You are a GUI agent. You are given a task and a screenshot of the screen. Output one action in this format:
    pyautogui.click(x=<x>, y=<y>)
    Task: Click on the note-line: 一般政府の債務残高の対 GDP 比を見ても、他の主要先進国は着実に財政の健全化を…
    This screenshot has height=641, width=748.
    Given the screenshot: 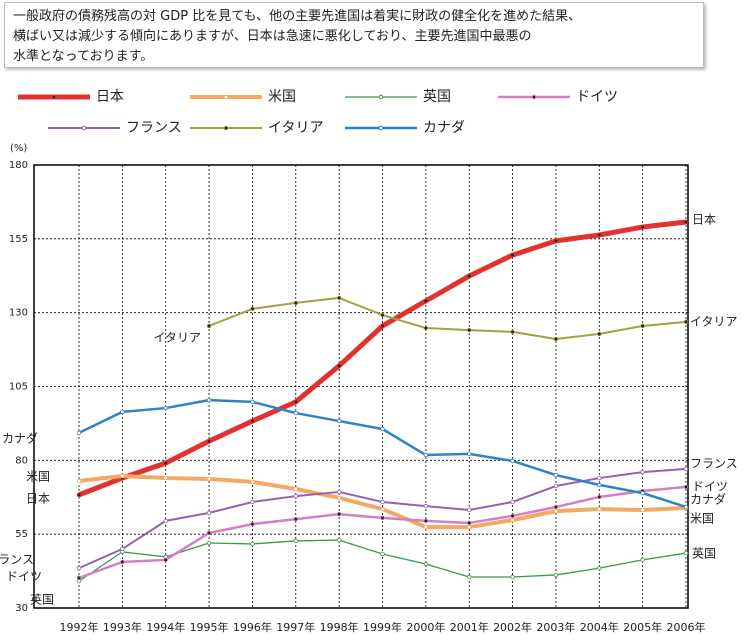 What is the action you would take?
    pyautogui.click(x=297, y=16)
    